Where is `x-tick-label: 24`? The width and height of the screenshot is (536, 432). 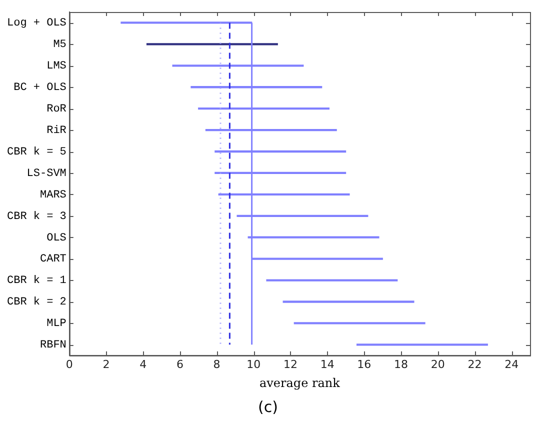
x-tick-label: 24 is located at coordinates (511, 364).